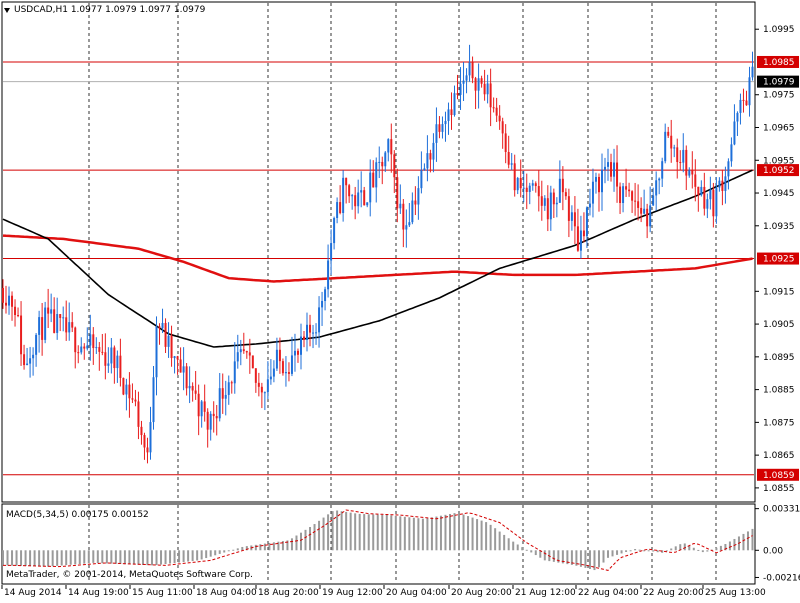 The width and height of the screenshot is (800, 603). What do you see at coordinates (779, 423) in the screenshot?
I see `price-label: 1.0875` at bounding box center [779, 423].